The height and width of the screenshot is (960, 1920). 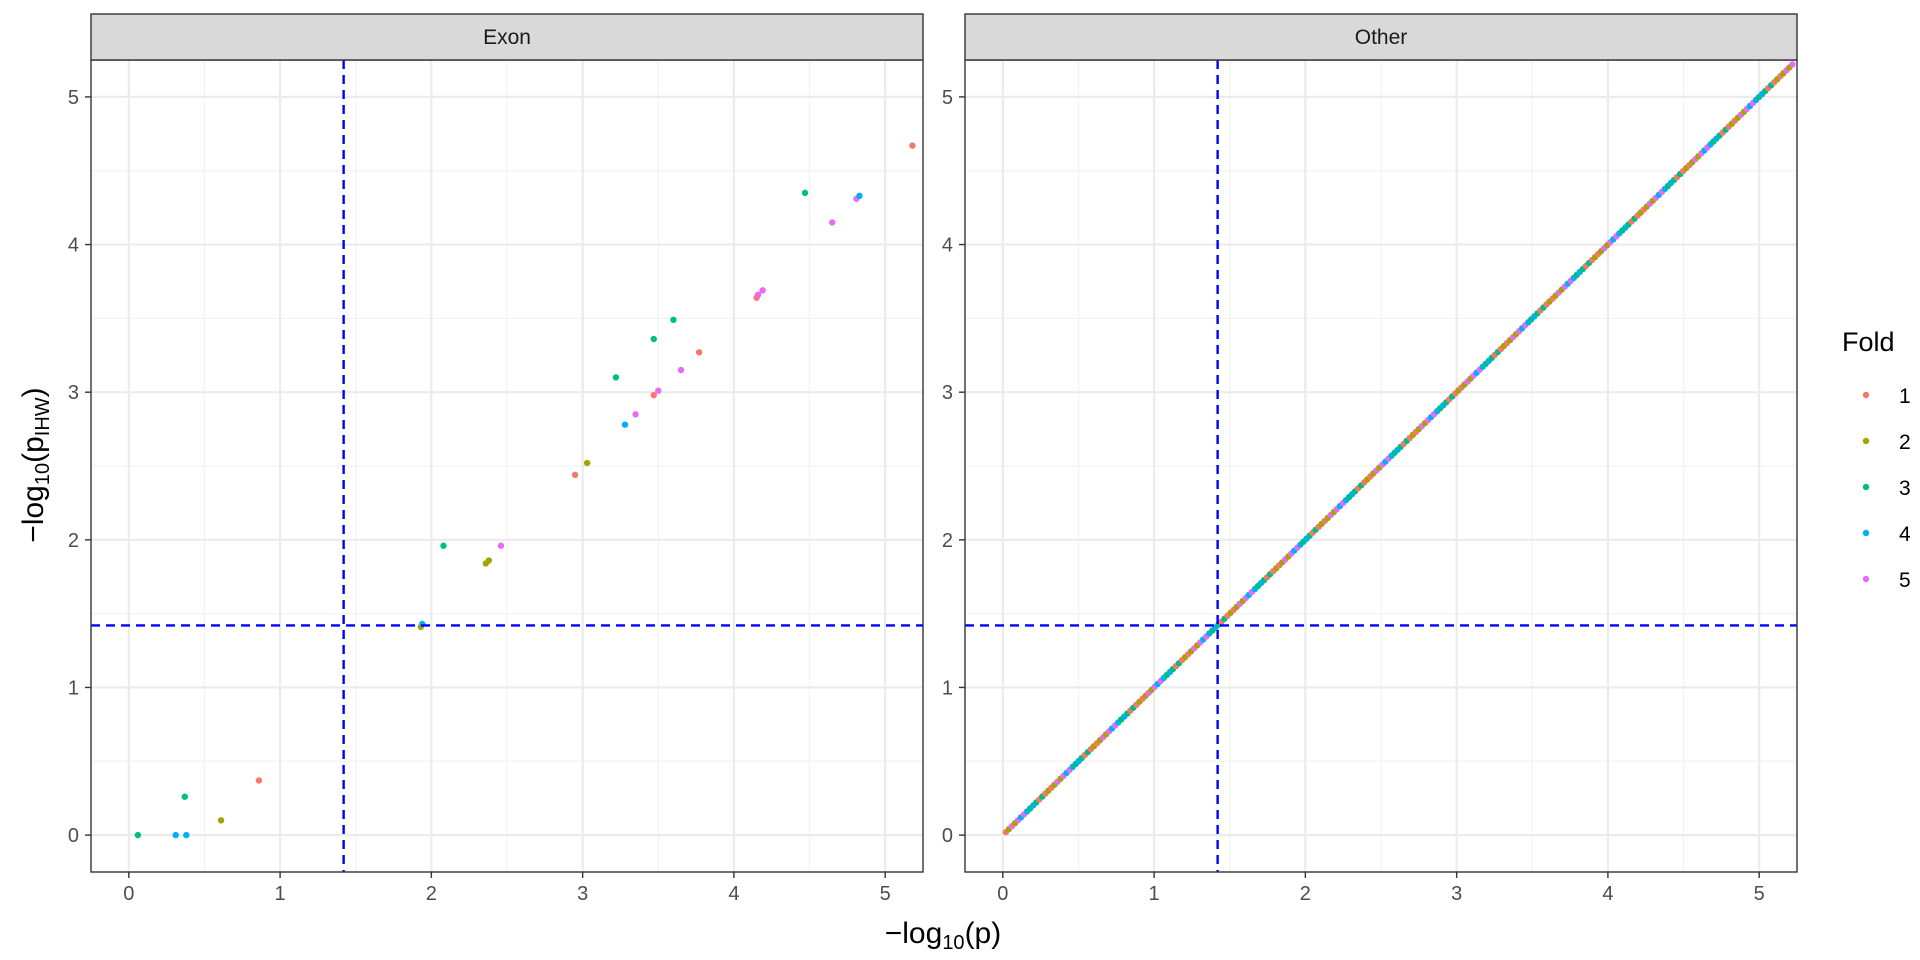 What do you see at coordinates (1886, 534) in the screenshot?
I see `legend-entry-4: 4` at bounding box center [1886, 534].